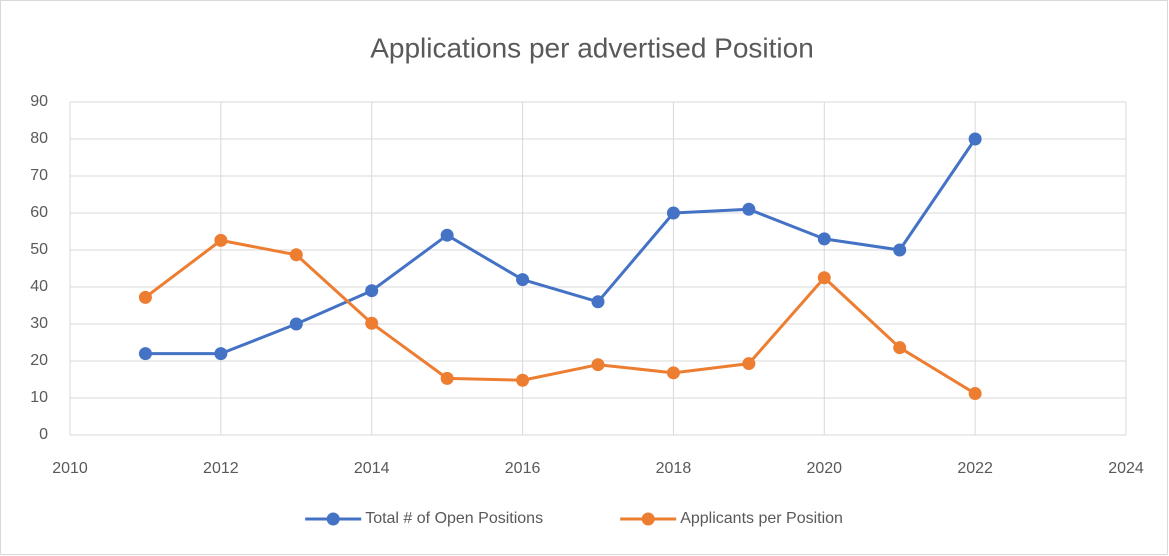 The image size is (1169, 556). What do you see at coordinates (824, 468) in the screenshot?
I see `x-tick-label: 2020` at bounding box center [824, 468].